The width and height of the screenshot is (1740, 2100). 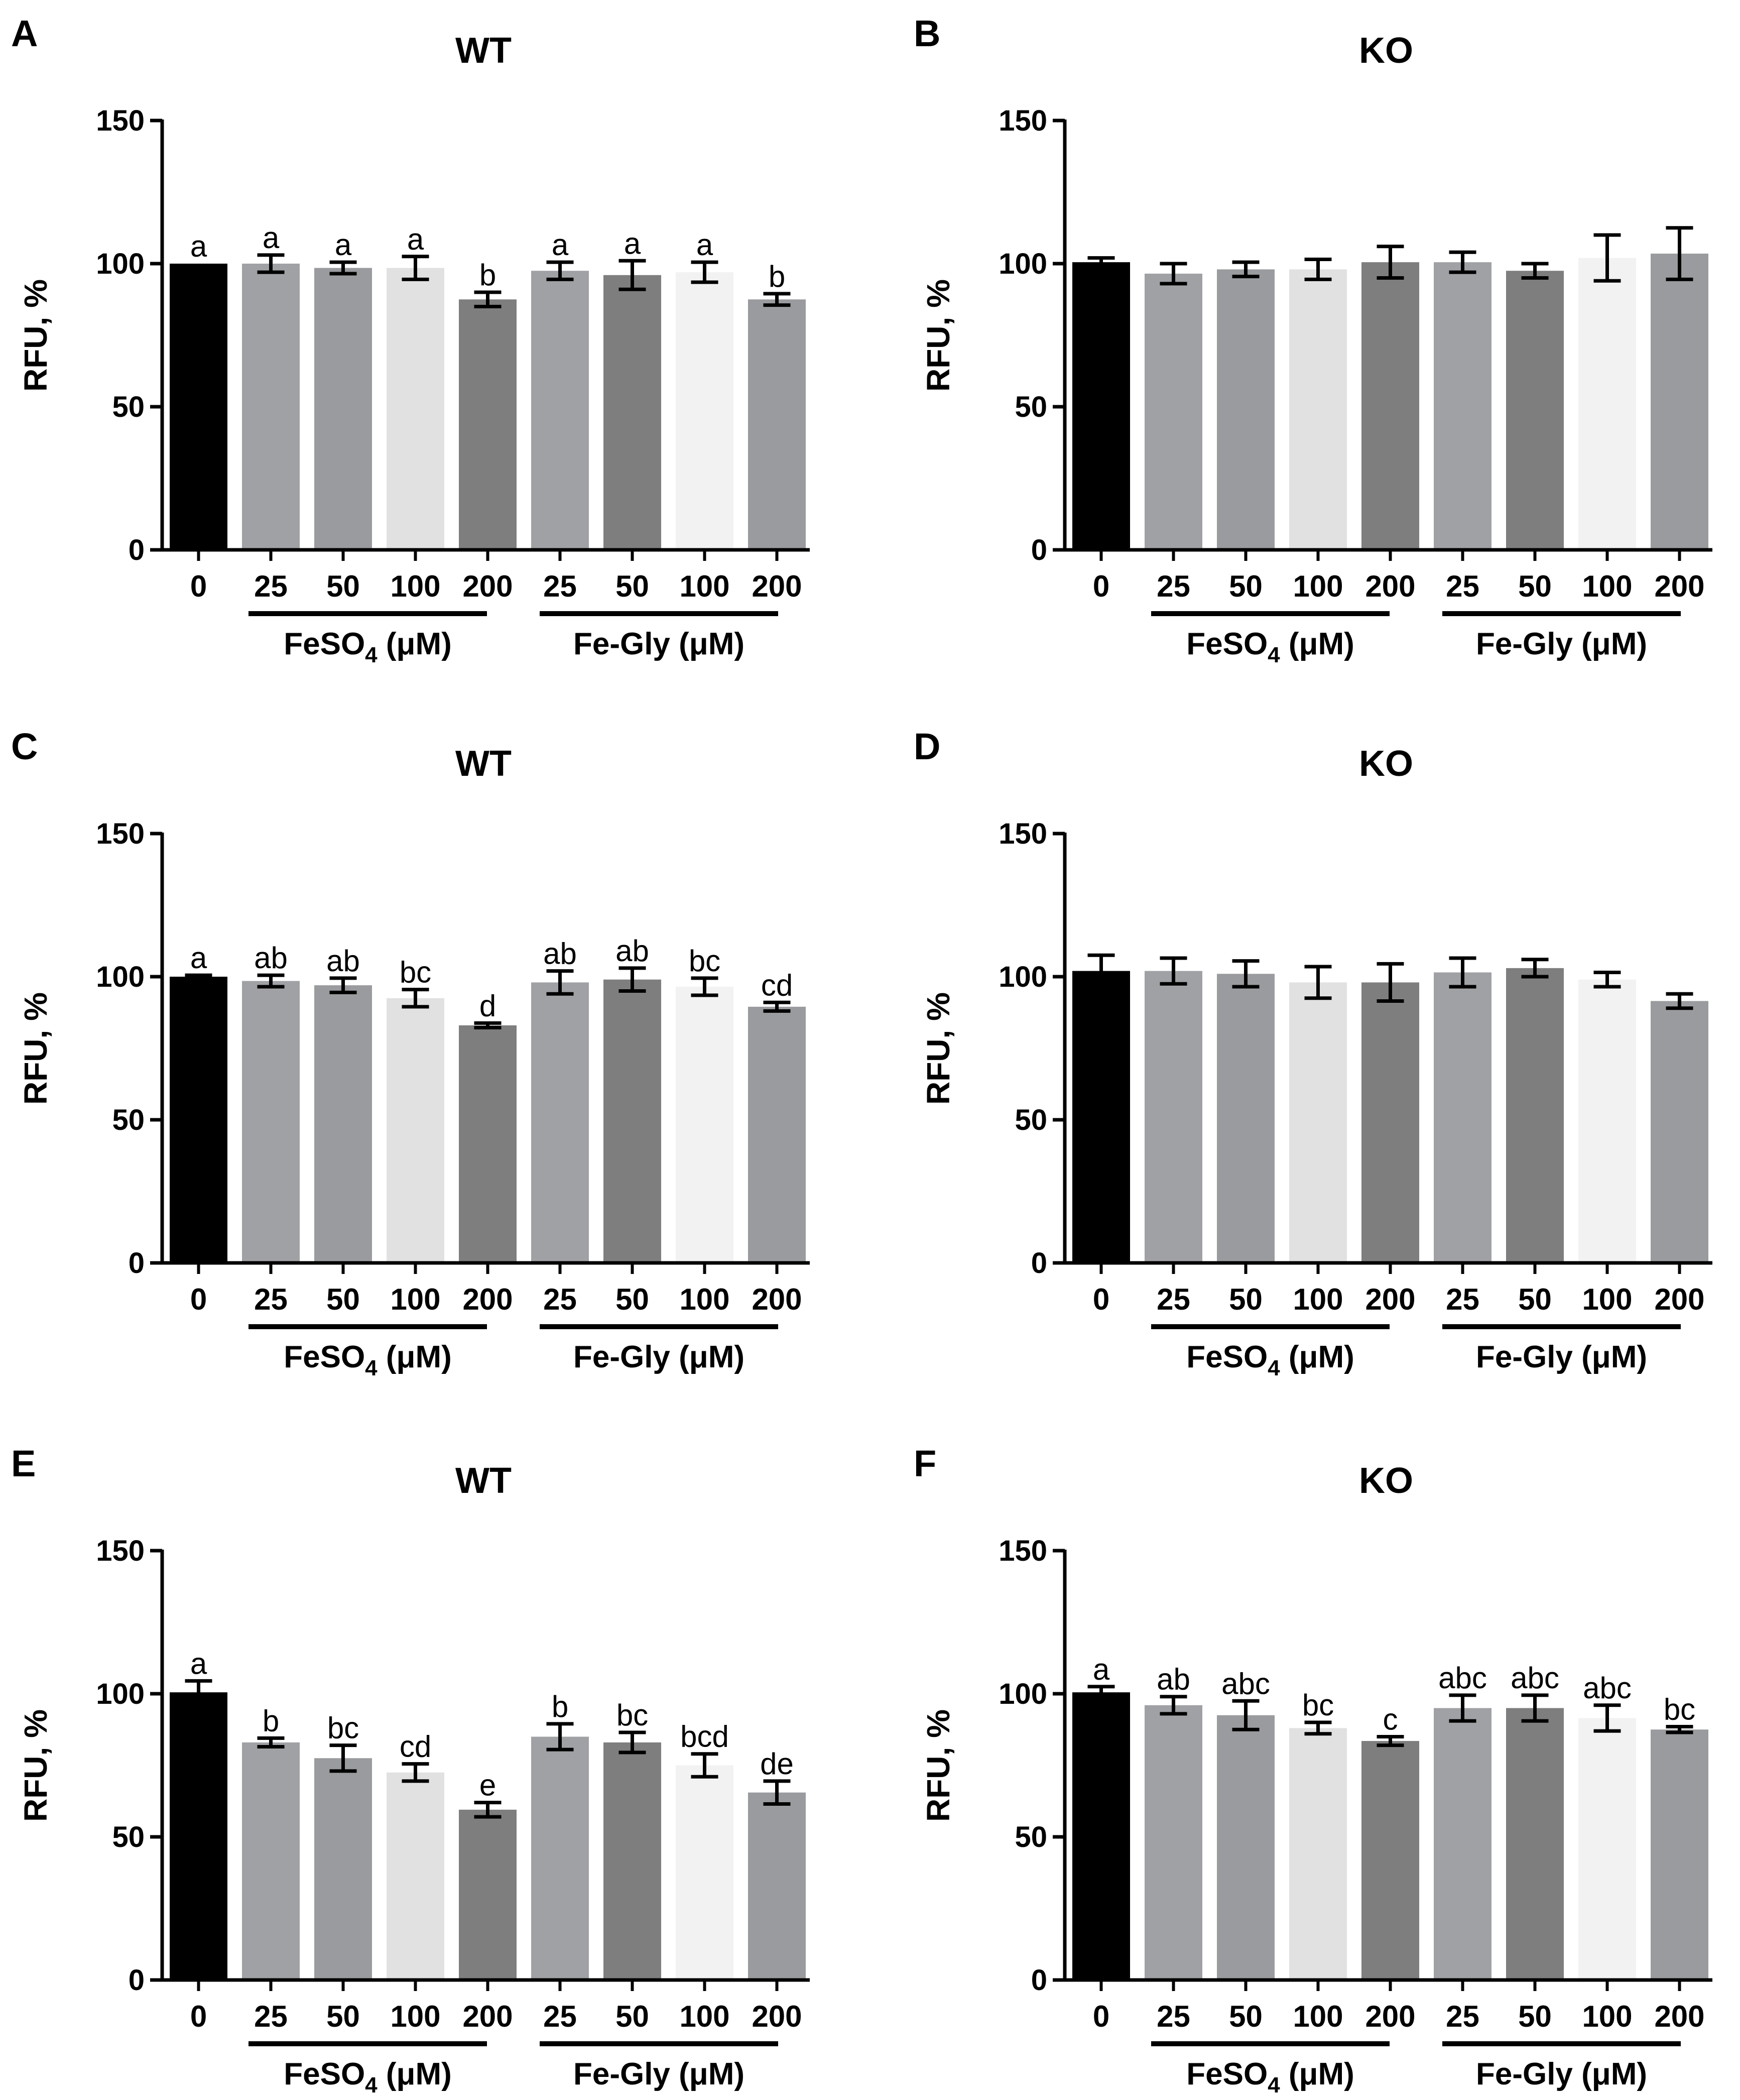 I want to click on panel-letter: F, so click(x=925, y=1464).